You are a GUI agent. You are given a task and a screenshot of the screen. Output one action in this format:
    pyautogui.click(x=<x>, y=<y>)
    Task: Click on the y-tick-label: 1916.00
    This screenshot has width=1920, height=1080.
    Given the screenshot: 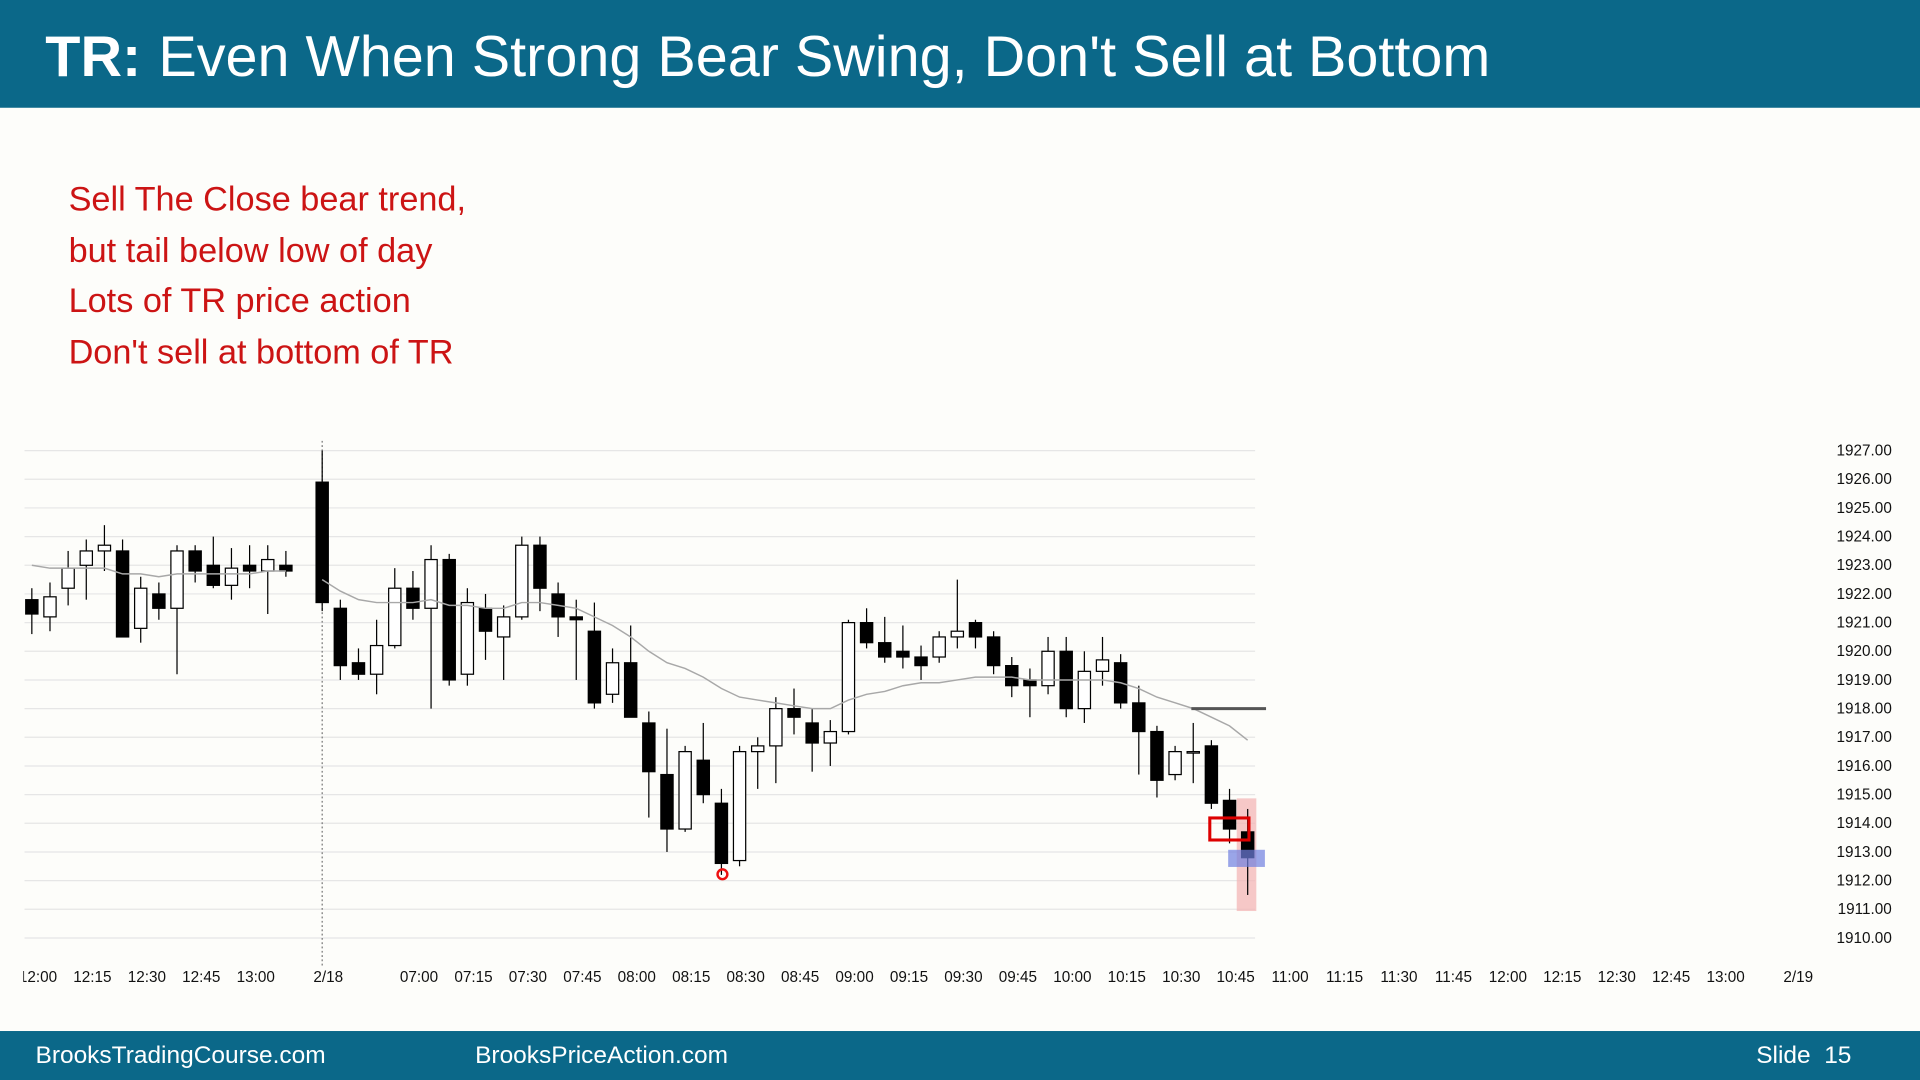 What is the action you would take?
    pyautogui.click(x=1864, y=766)
    